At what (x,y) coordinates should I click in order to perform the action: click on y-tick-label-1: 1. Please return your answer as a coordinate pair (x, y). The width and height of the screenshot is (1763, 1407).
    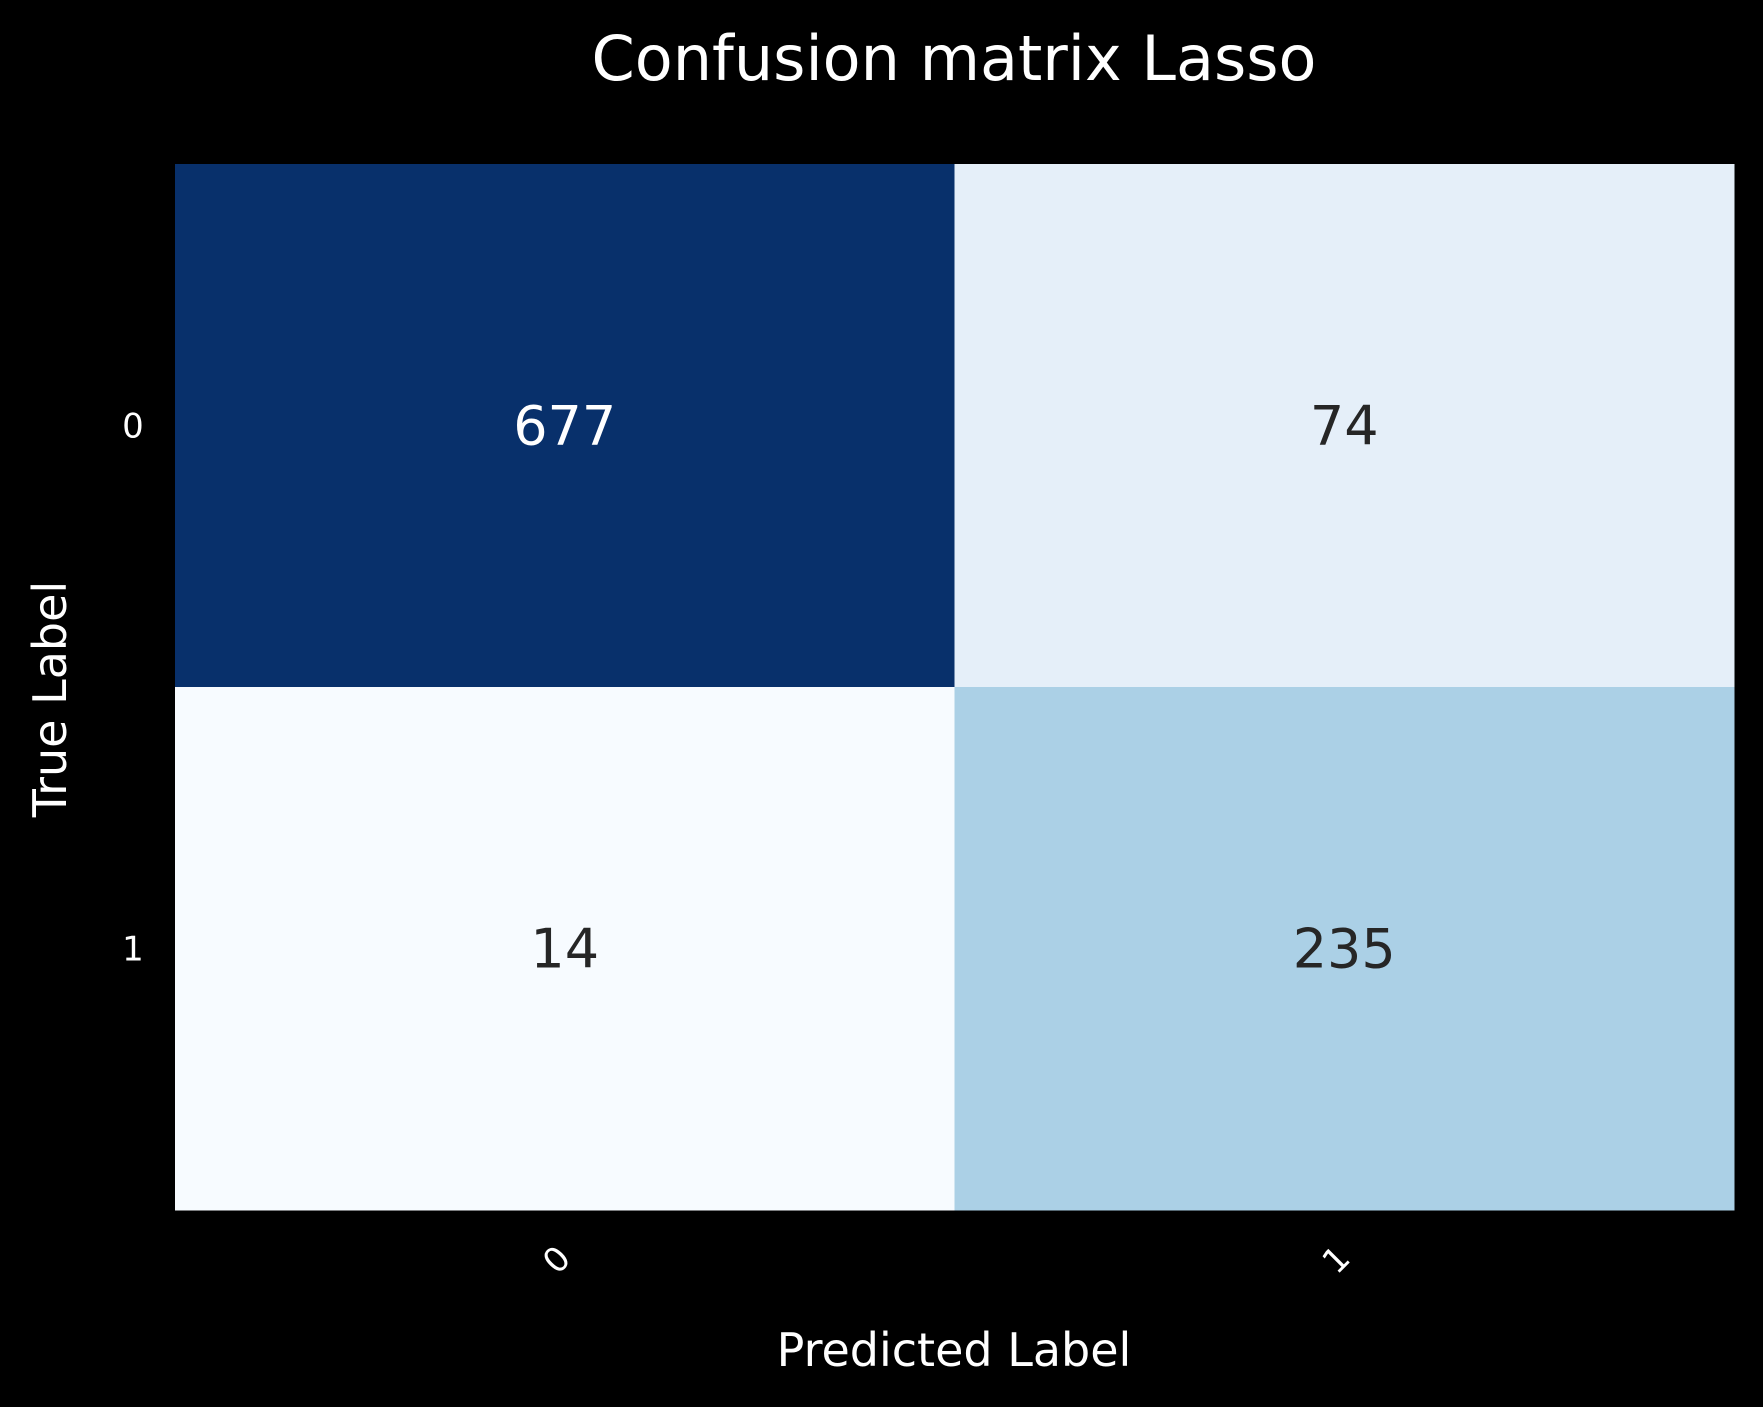
    Looking at the image, I should click on (133, 950).